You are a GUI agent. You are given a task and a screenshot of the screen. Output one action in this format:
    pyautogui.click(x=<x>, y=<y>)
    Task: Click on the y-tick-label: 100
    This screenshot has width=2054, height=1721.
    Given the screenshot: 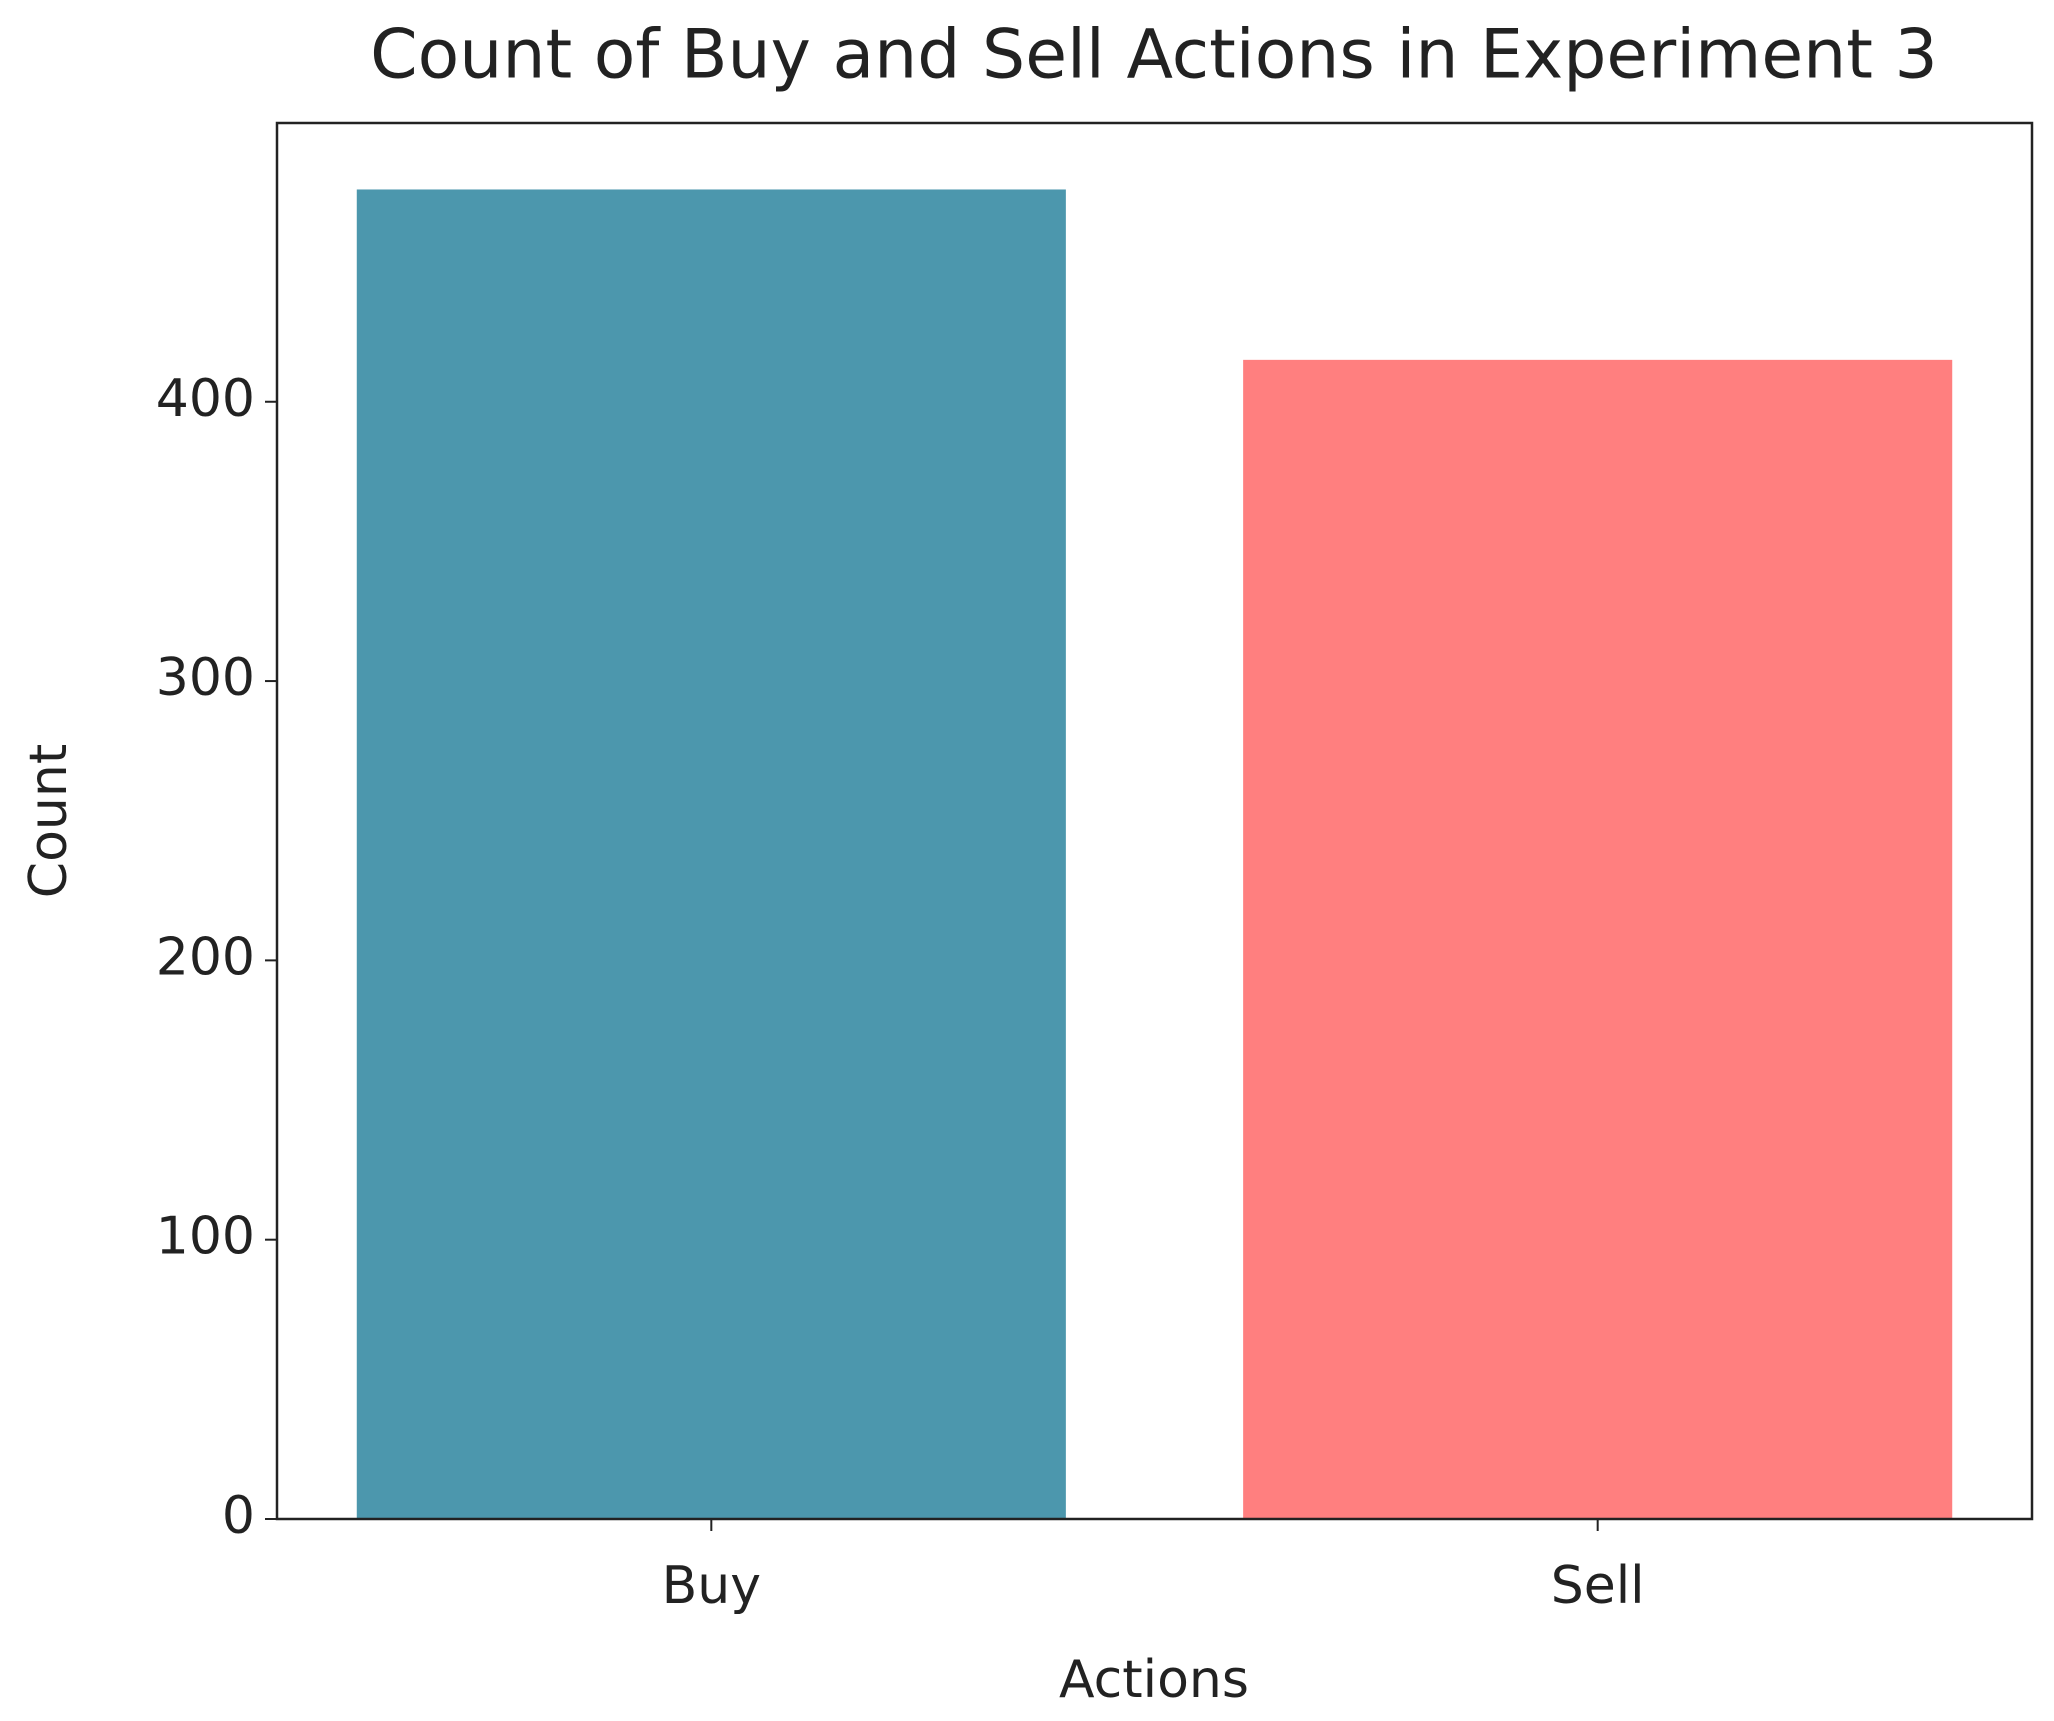 What is the action you would take?
    pyautogui.click(x=205, y=1237)
    